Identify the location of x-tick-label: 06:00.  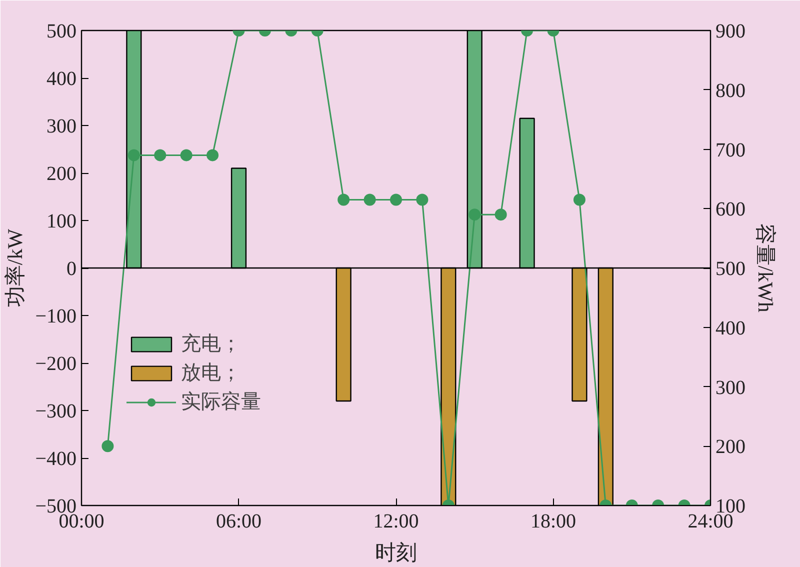
(239, 521).